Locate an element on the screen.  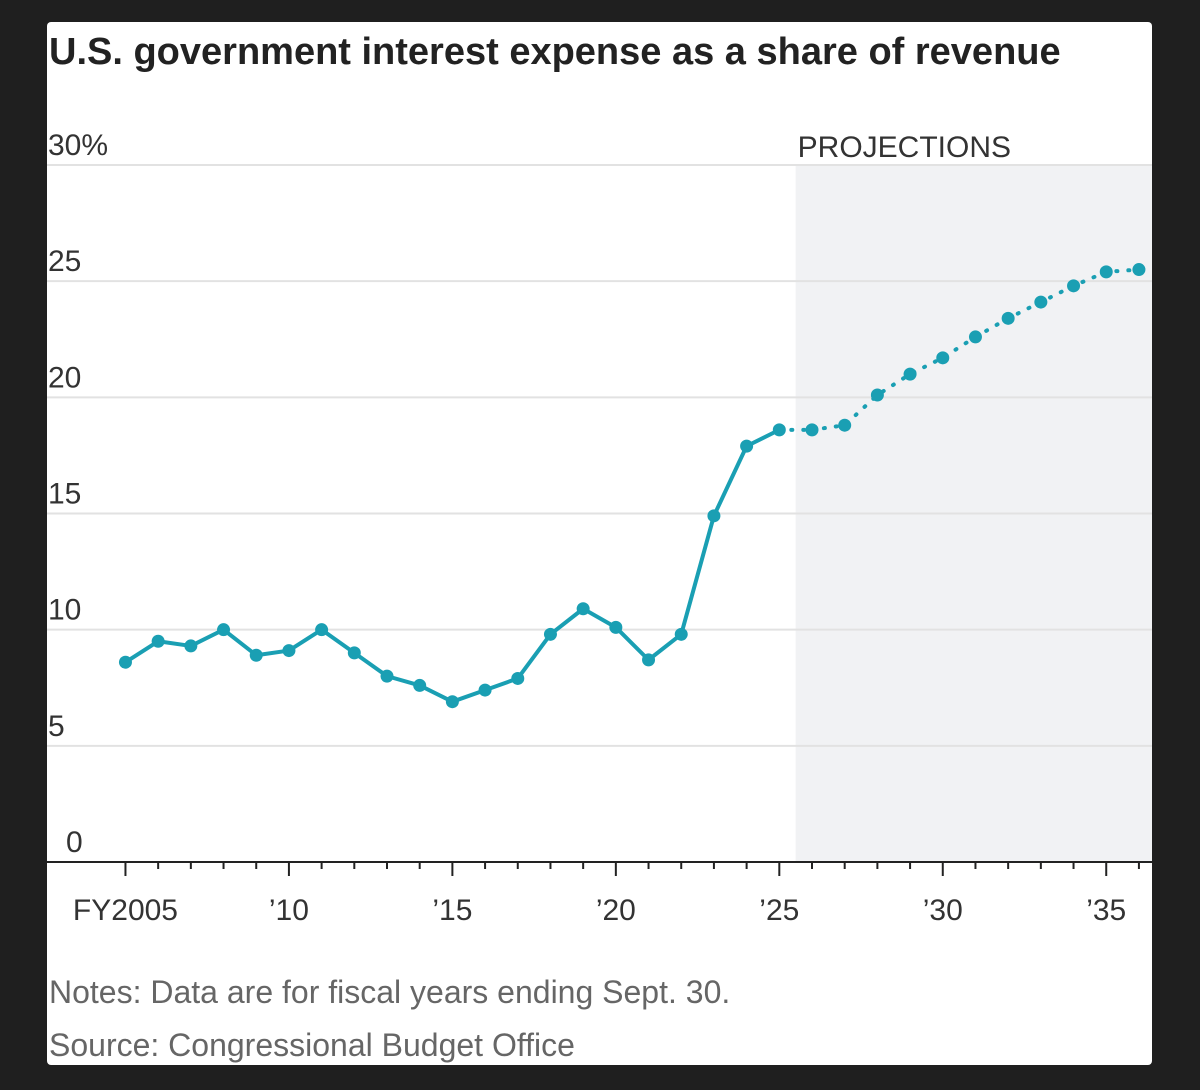
x-tick-label: ’35 is located at coordinates (1106, 910).